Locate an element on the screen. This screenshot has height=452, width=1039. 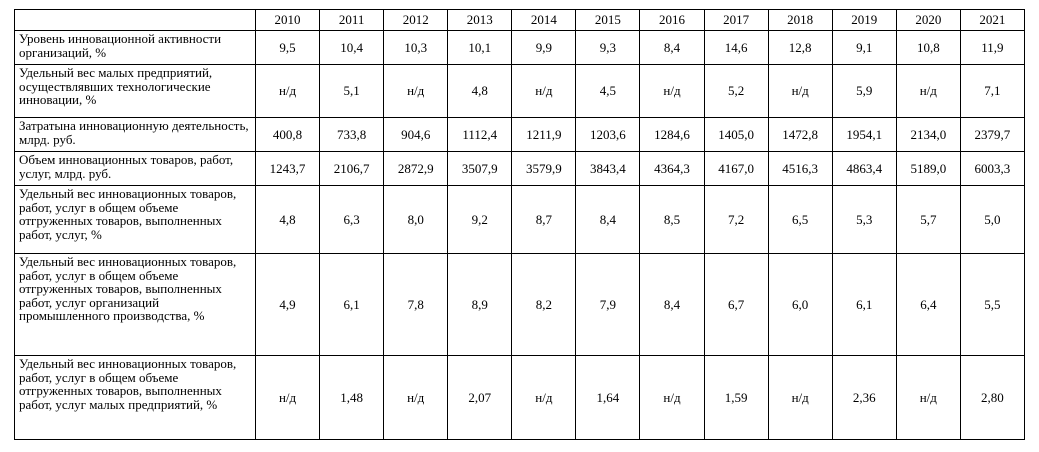
year-cell: 2010 is located at coordinates (287, 20).